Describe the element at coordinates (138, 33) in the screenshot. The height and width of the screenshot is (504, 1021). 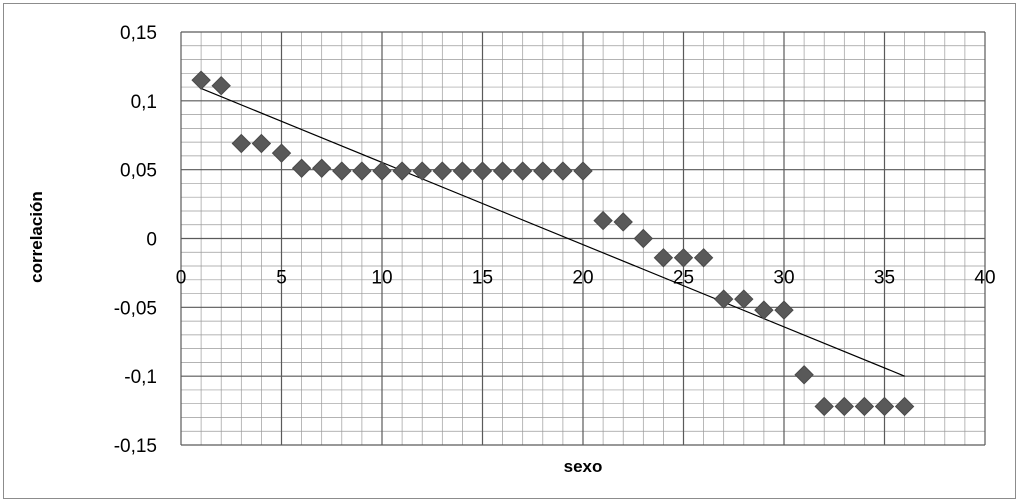
I see `y-tick-label: 0,15` at that location.